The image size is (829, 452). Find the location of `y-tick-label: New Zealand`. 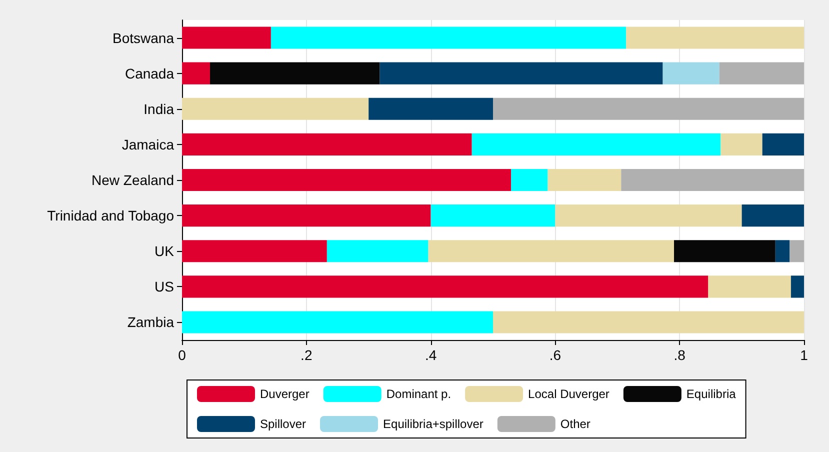

y-tick-label: New Zealand is located at coordinates (133, 180).